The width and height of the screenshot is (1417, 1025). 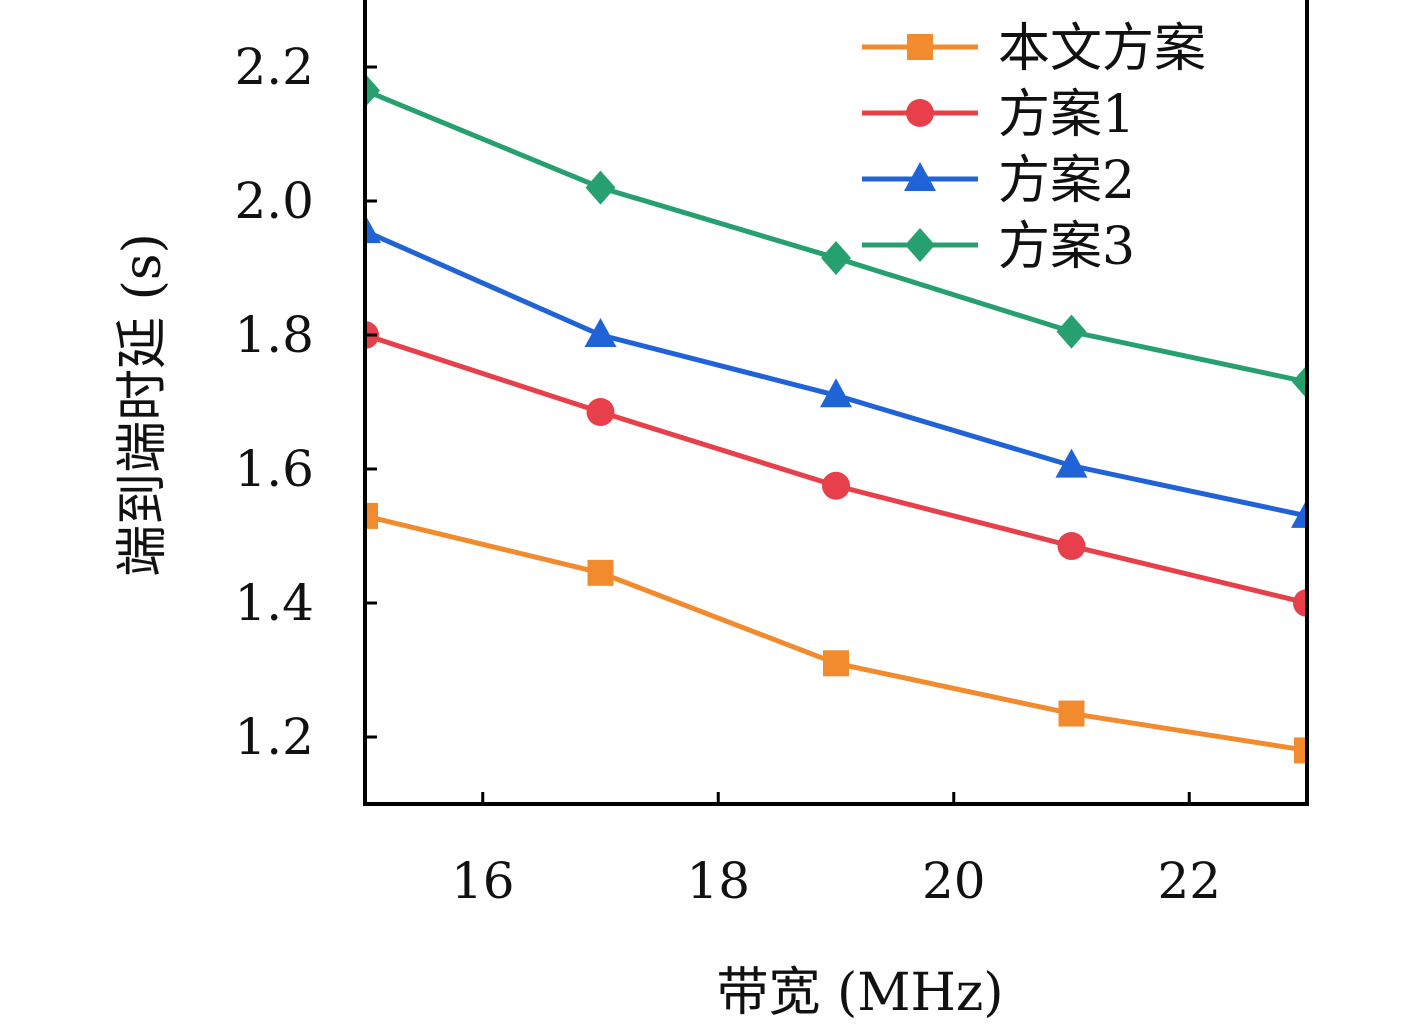 What do you see at coordinates (274, 603) in the screenshot?
I see `y-tick-label: 1.4` at bounding box center [274, 603].